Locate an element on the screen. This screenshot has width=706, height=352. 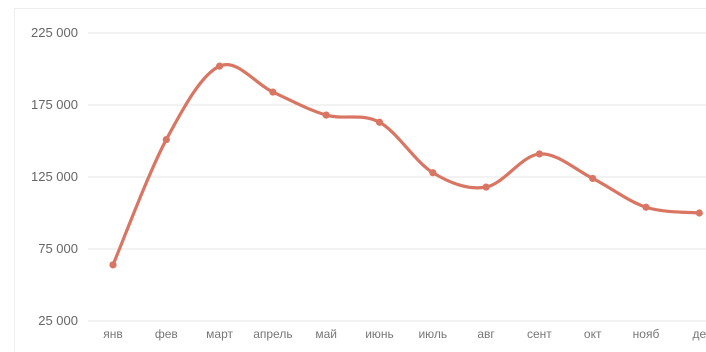
x-tick-label: де is located at coordinates (699, 334).